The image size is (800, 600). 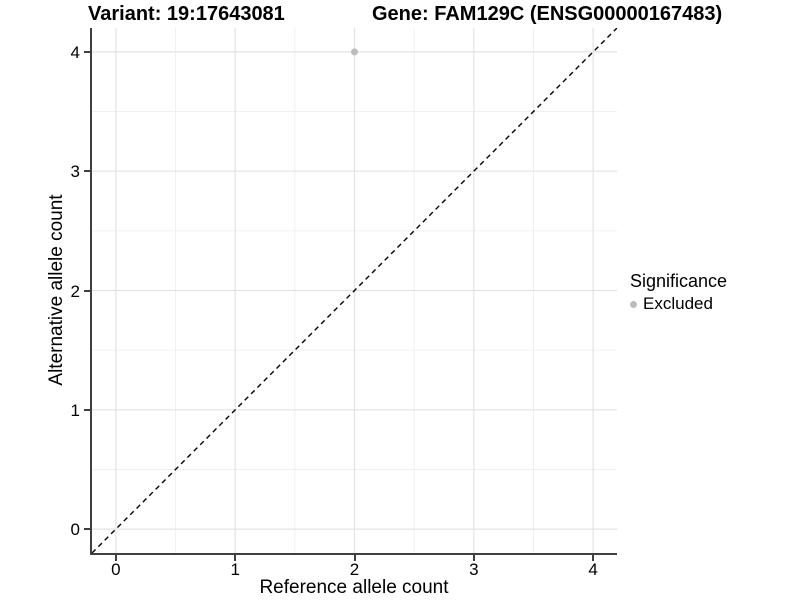 I want to click on y-tick-label: 2, so click(x=75, y=291).